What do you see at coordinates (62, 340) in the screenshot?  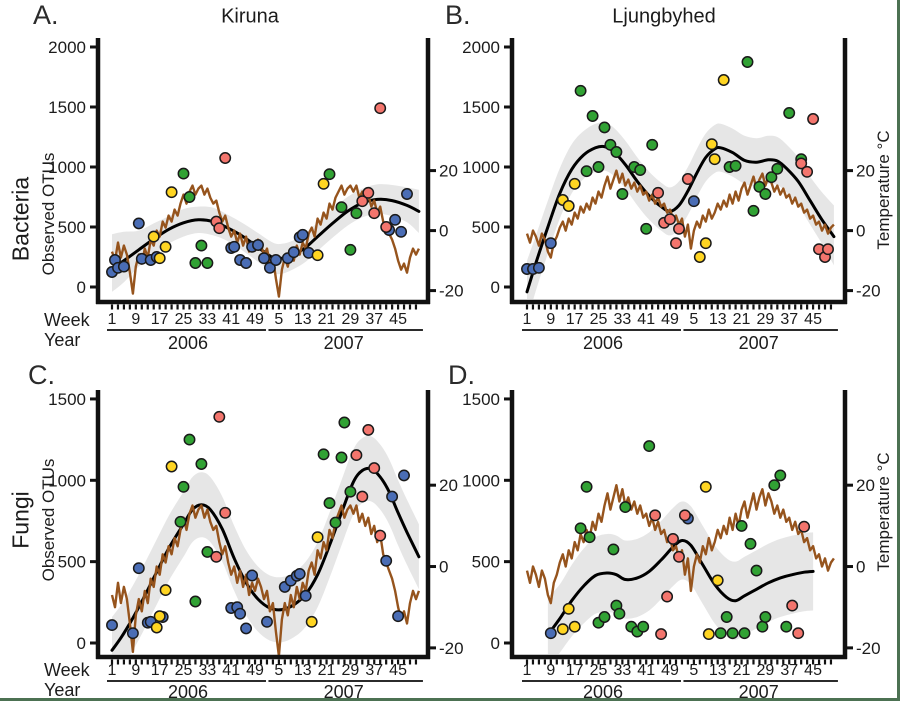 I see `year-axis-word-top: Year` at bounding box center [62, 340].